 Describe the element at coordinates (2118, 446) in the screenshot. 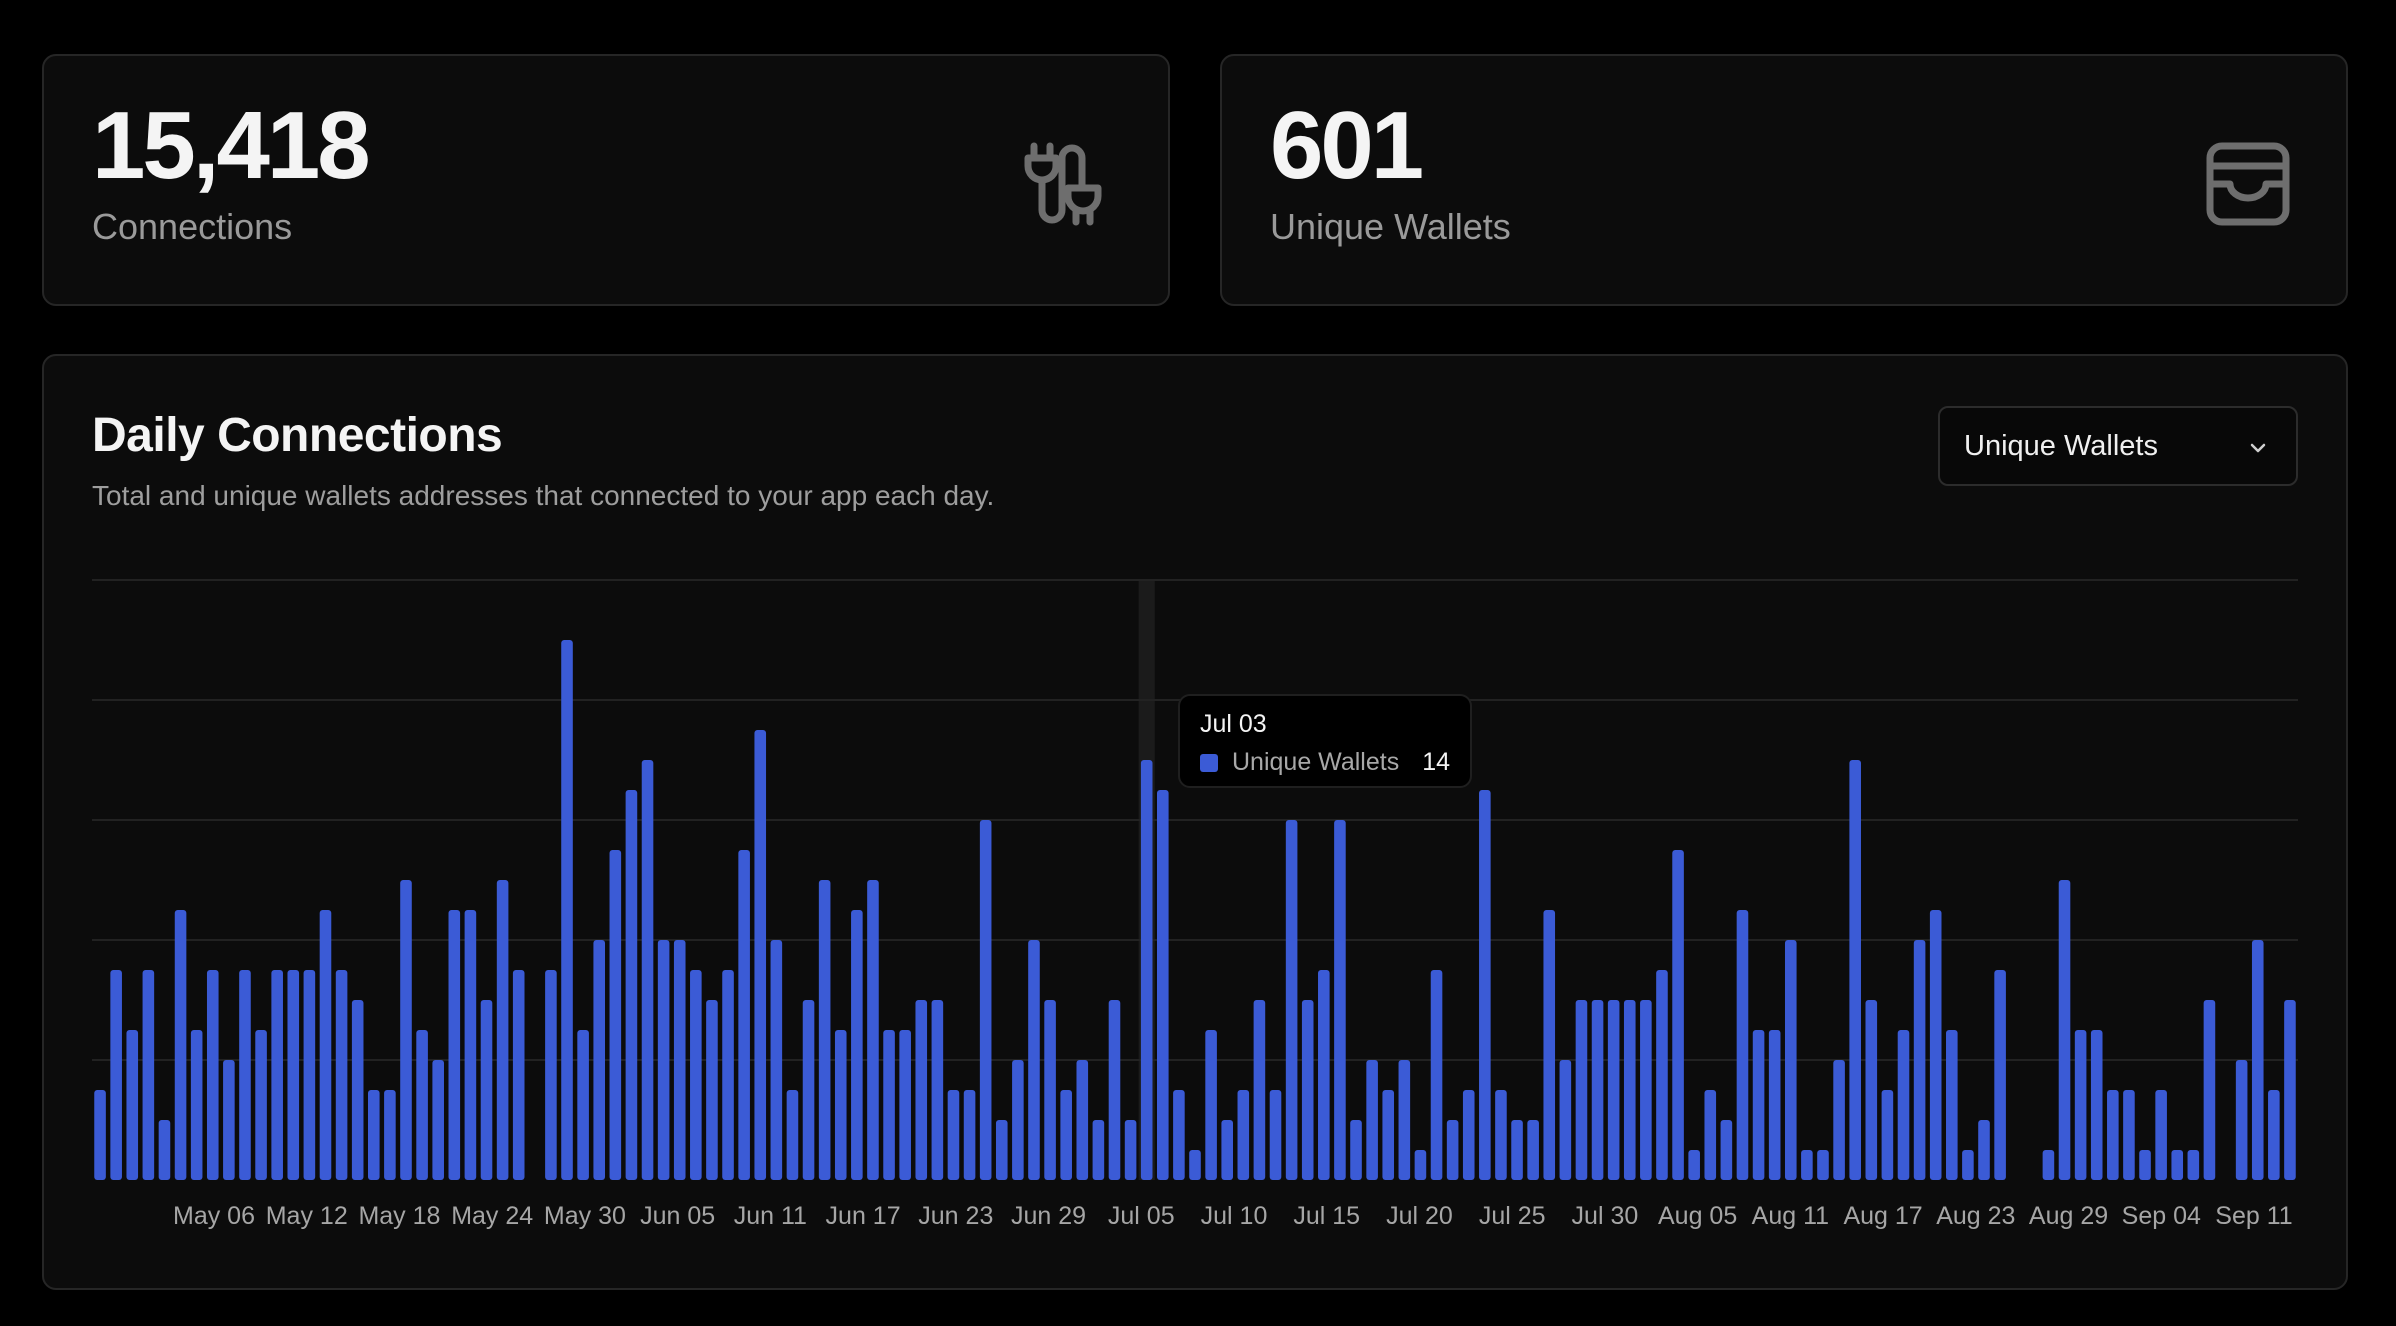

I see `metric-select: Unique Wallets` at that location.